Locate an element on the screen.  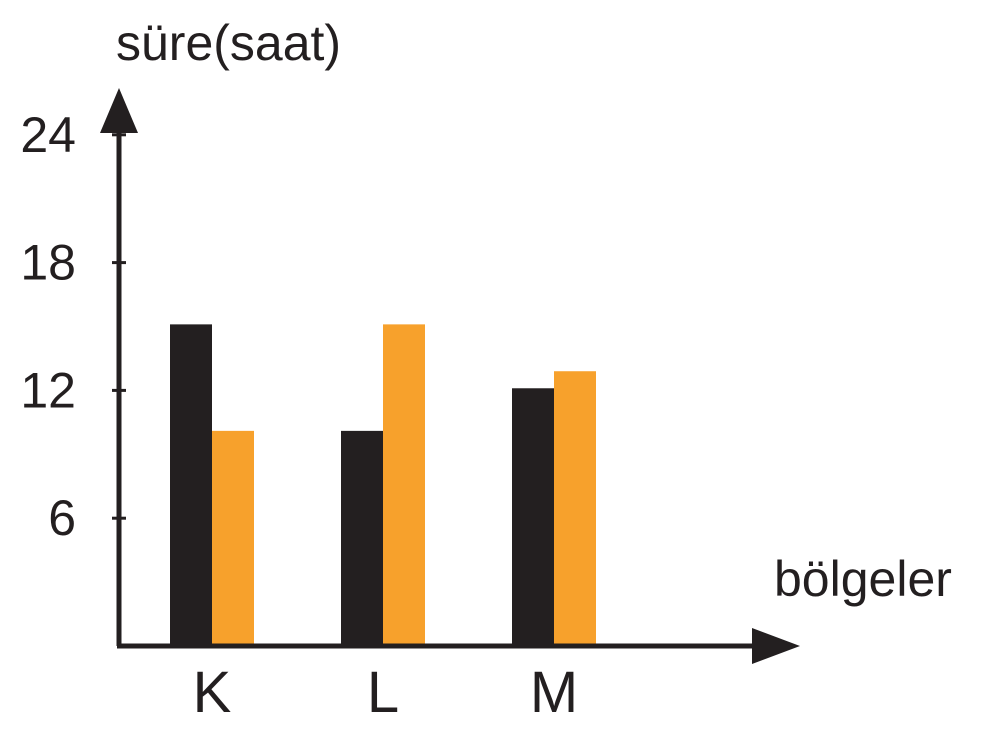
y-tick-label: 18 is located at coordinates (48, 263).